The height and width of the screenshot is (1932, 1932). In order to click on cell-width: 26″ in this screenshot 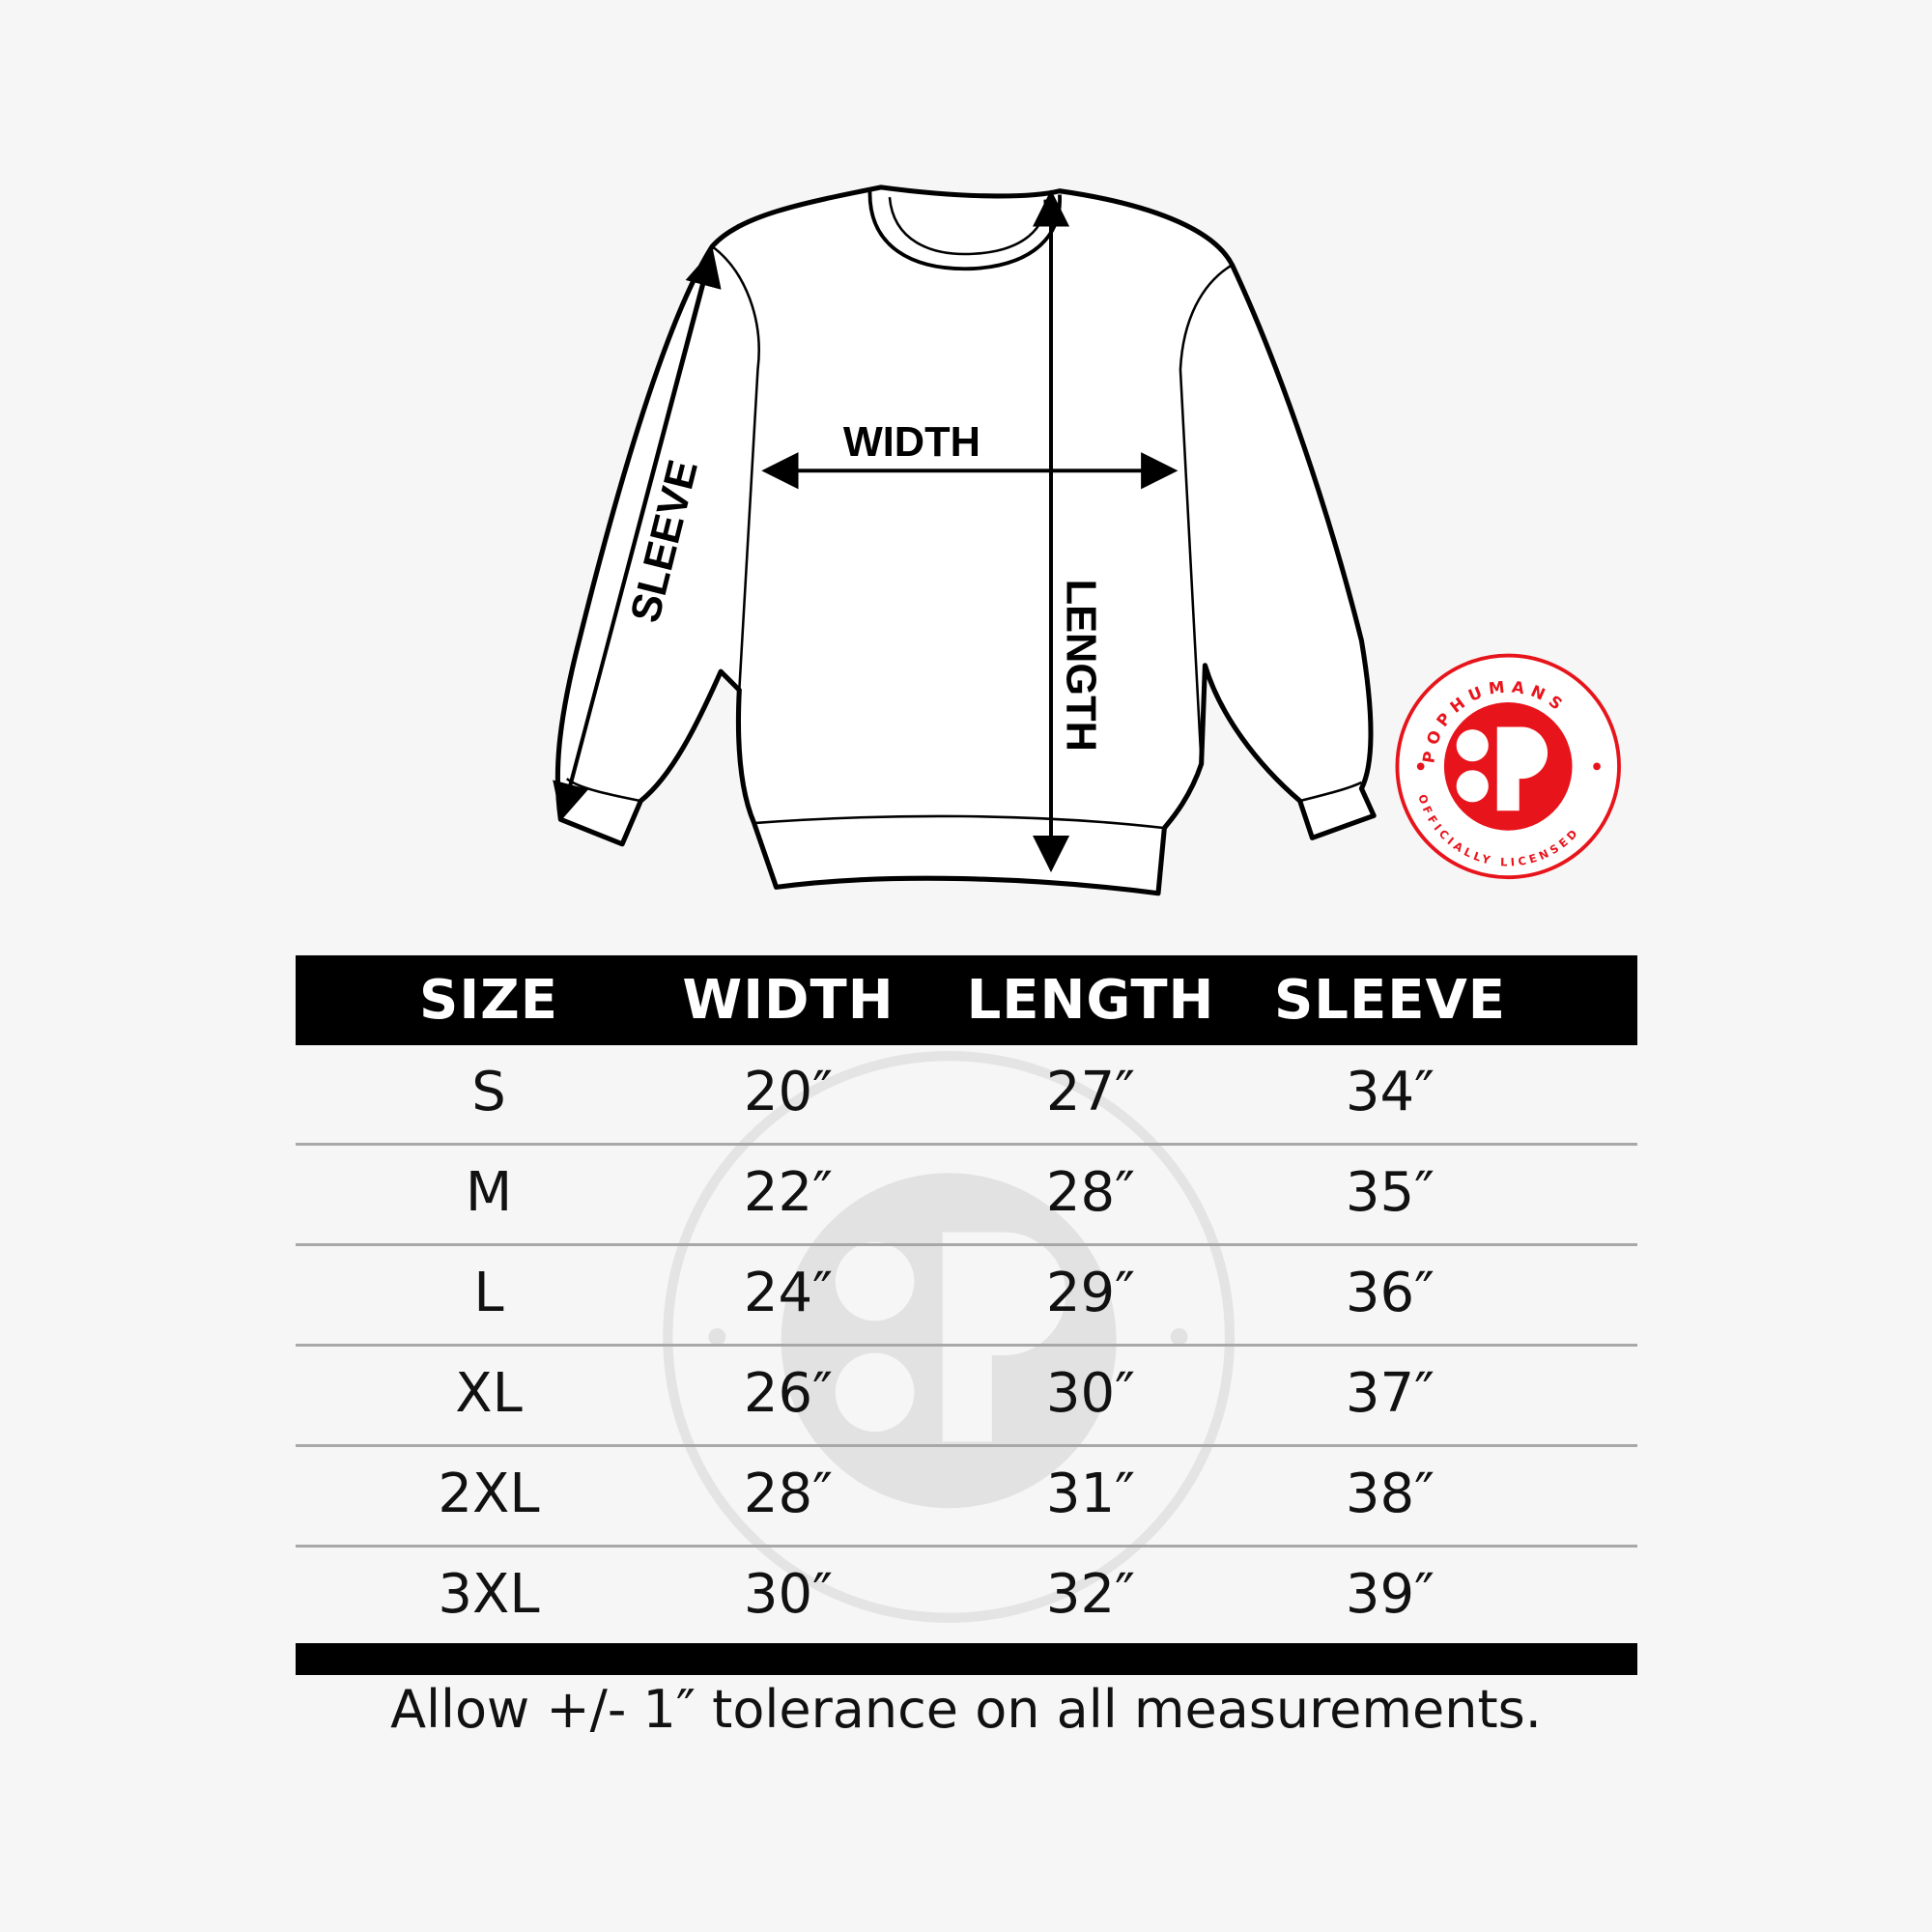, I will do `click(788, 1393)`.